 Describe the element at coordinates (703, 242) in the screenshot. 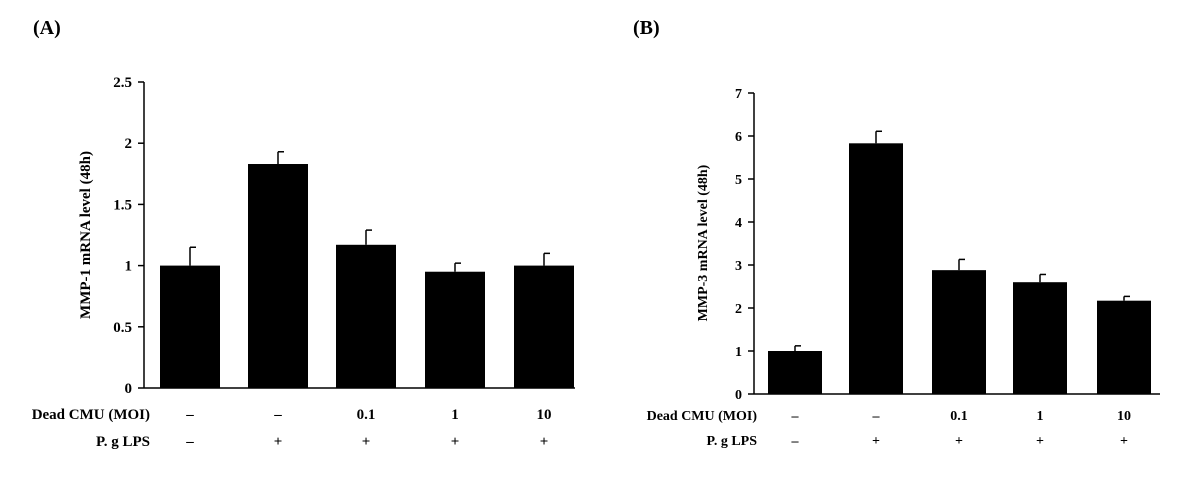

I see `panel-b-y-axis-title: MMP-3 mRNA level (48h)` at that location.